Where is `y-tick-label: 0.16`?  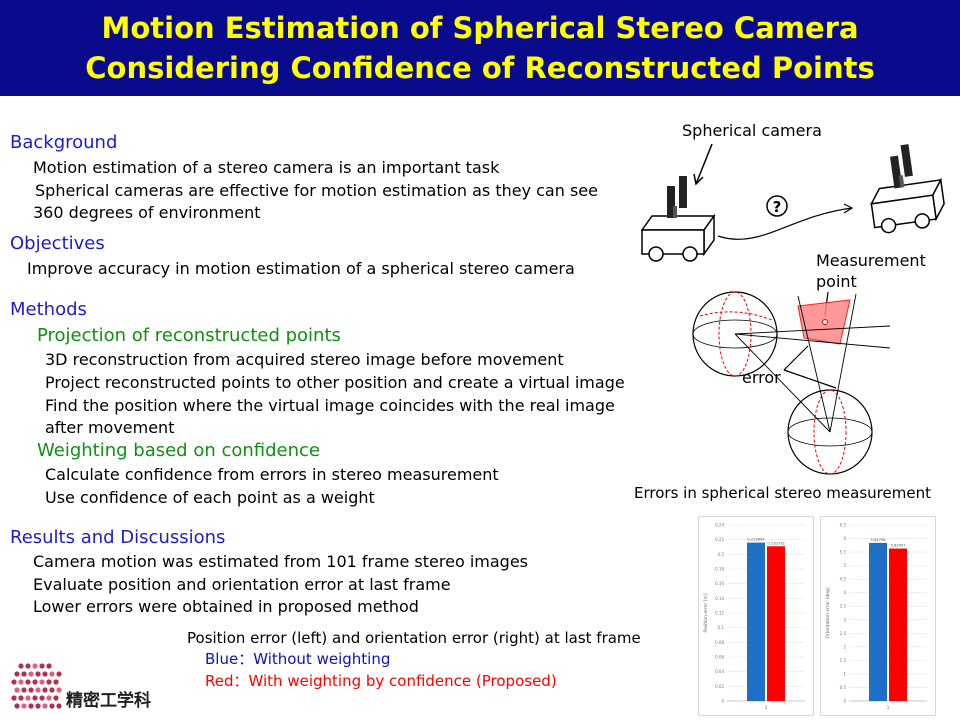
y-tick-label: 0.16 is located at coordinates (719, 583).